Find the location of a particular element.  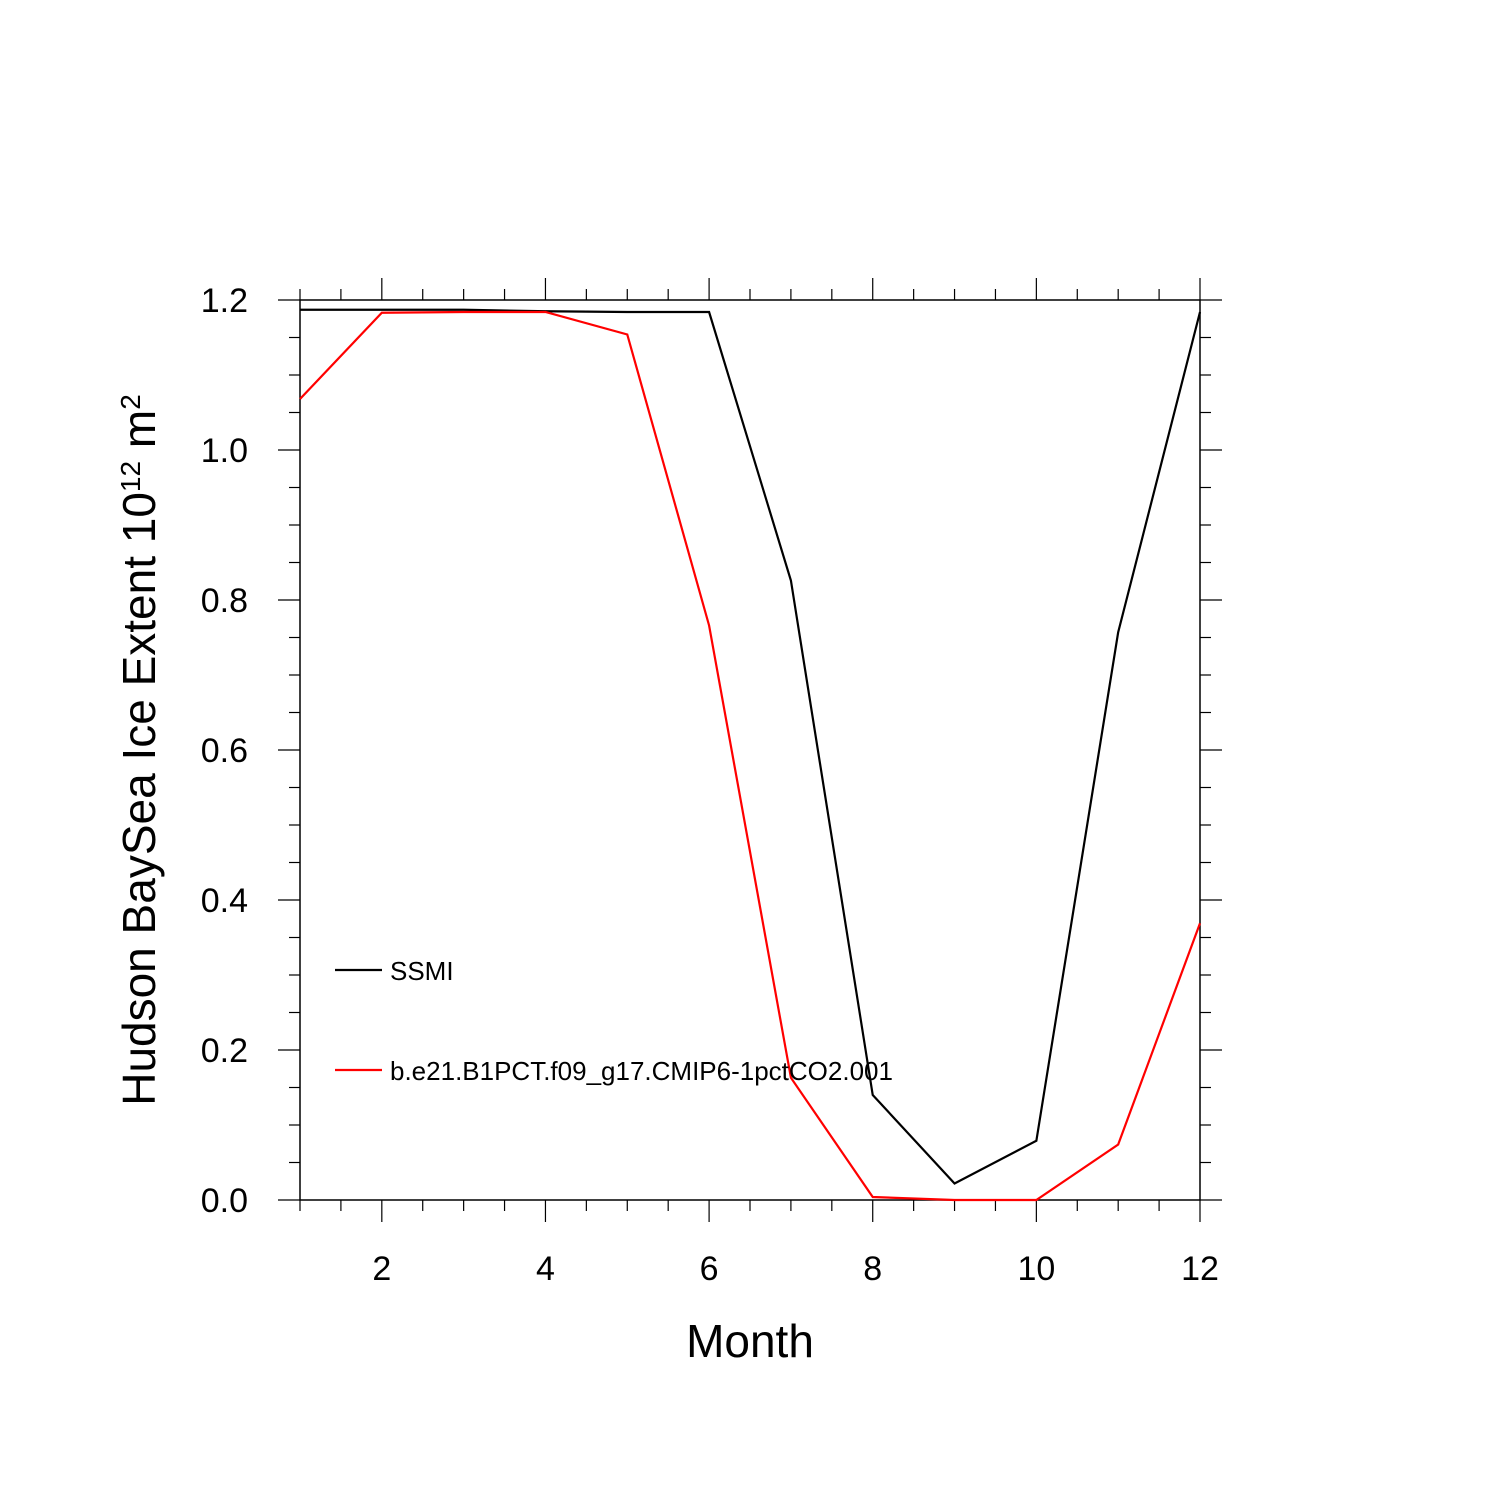

x-axis-title: Month is located at coordinates (750, 1341).